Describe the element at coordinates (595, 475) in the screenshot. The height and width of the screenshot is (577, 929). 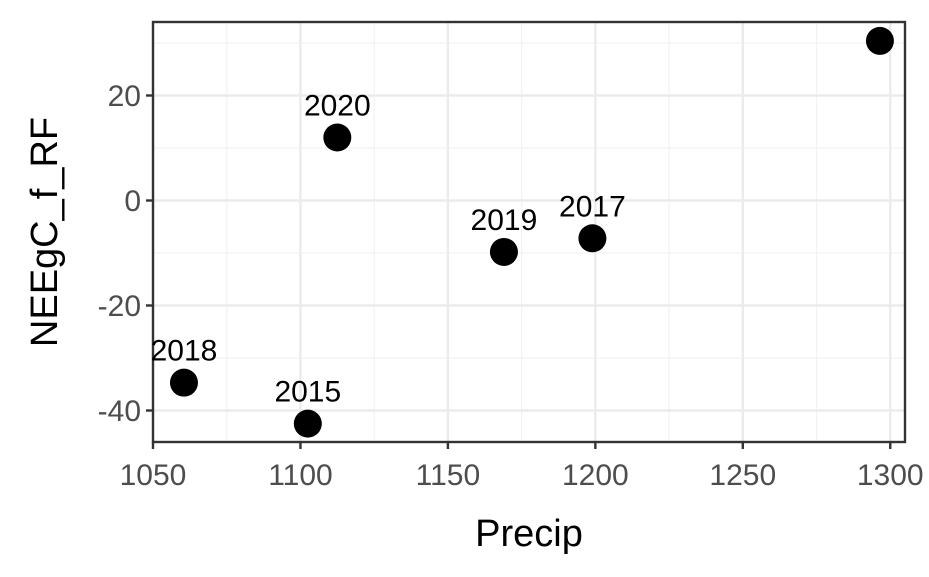
I see `x-tick-label: 1200` at that location.